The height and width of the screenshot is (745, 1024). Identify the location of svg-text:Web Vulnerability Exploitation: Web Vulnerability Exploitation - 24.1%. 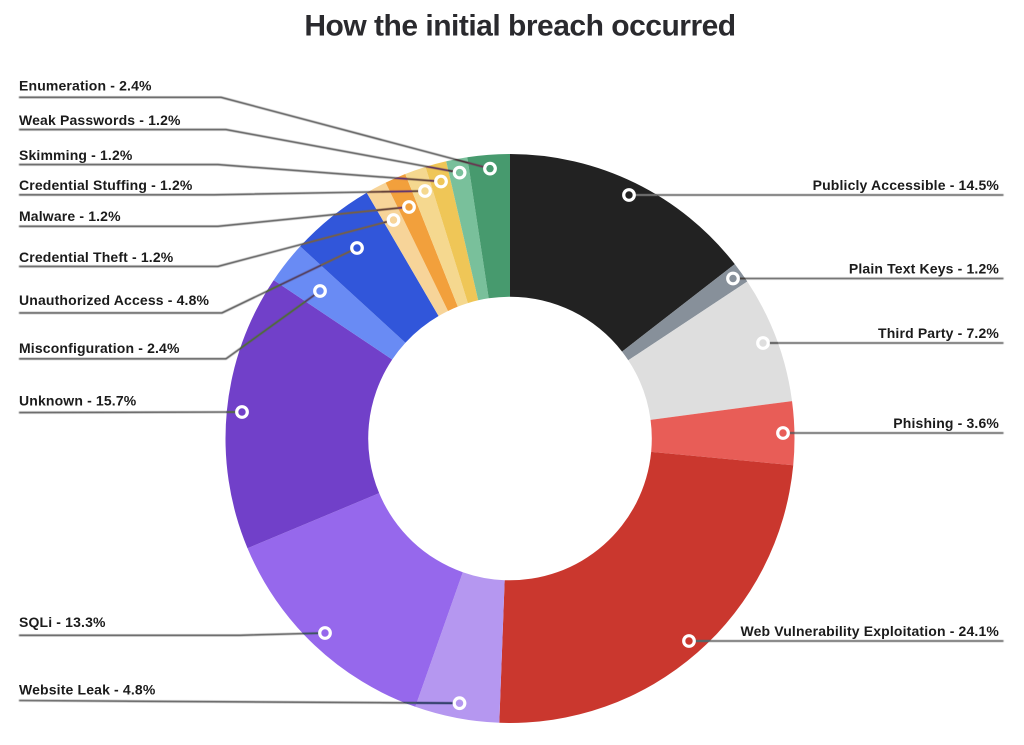
(869, 631).